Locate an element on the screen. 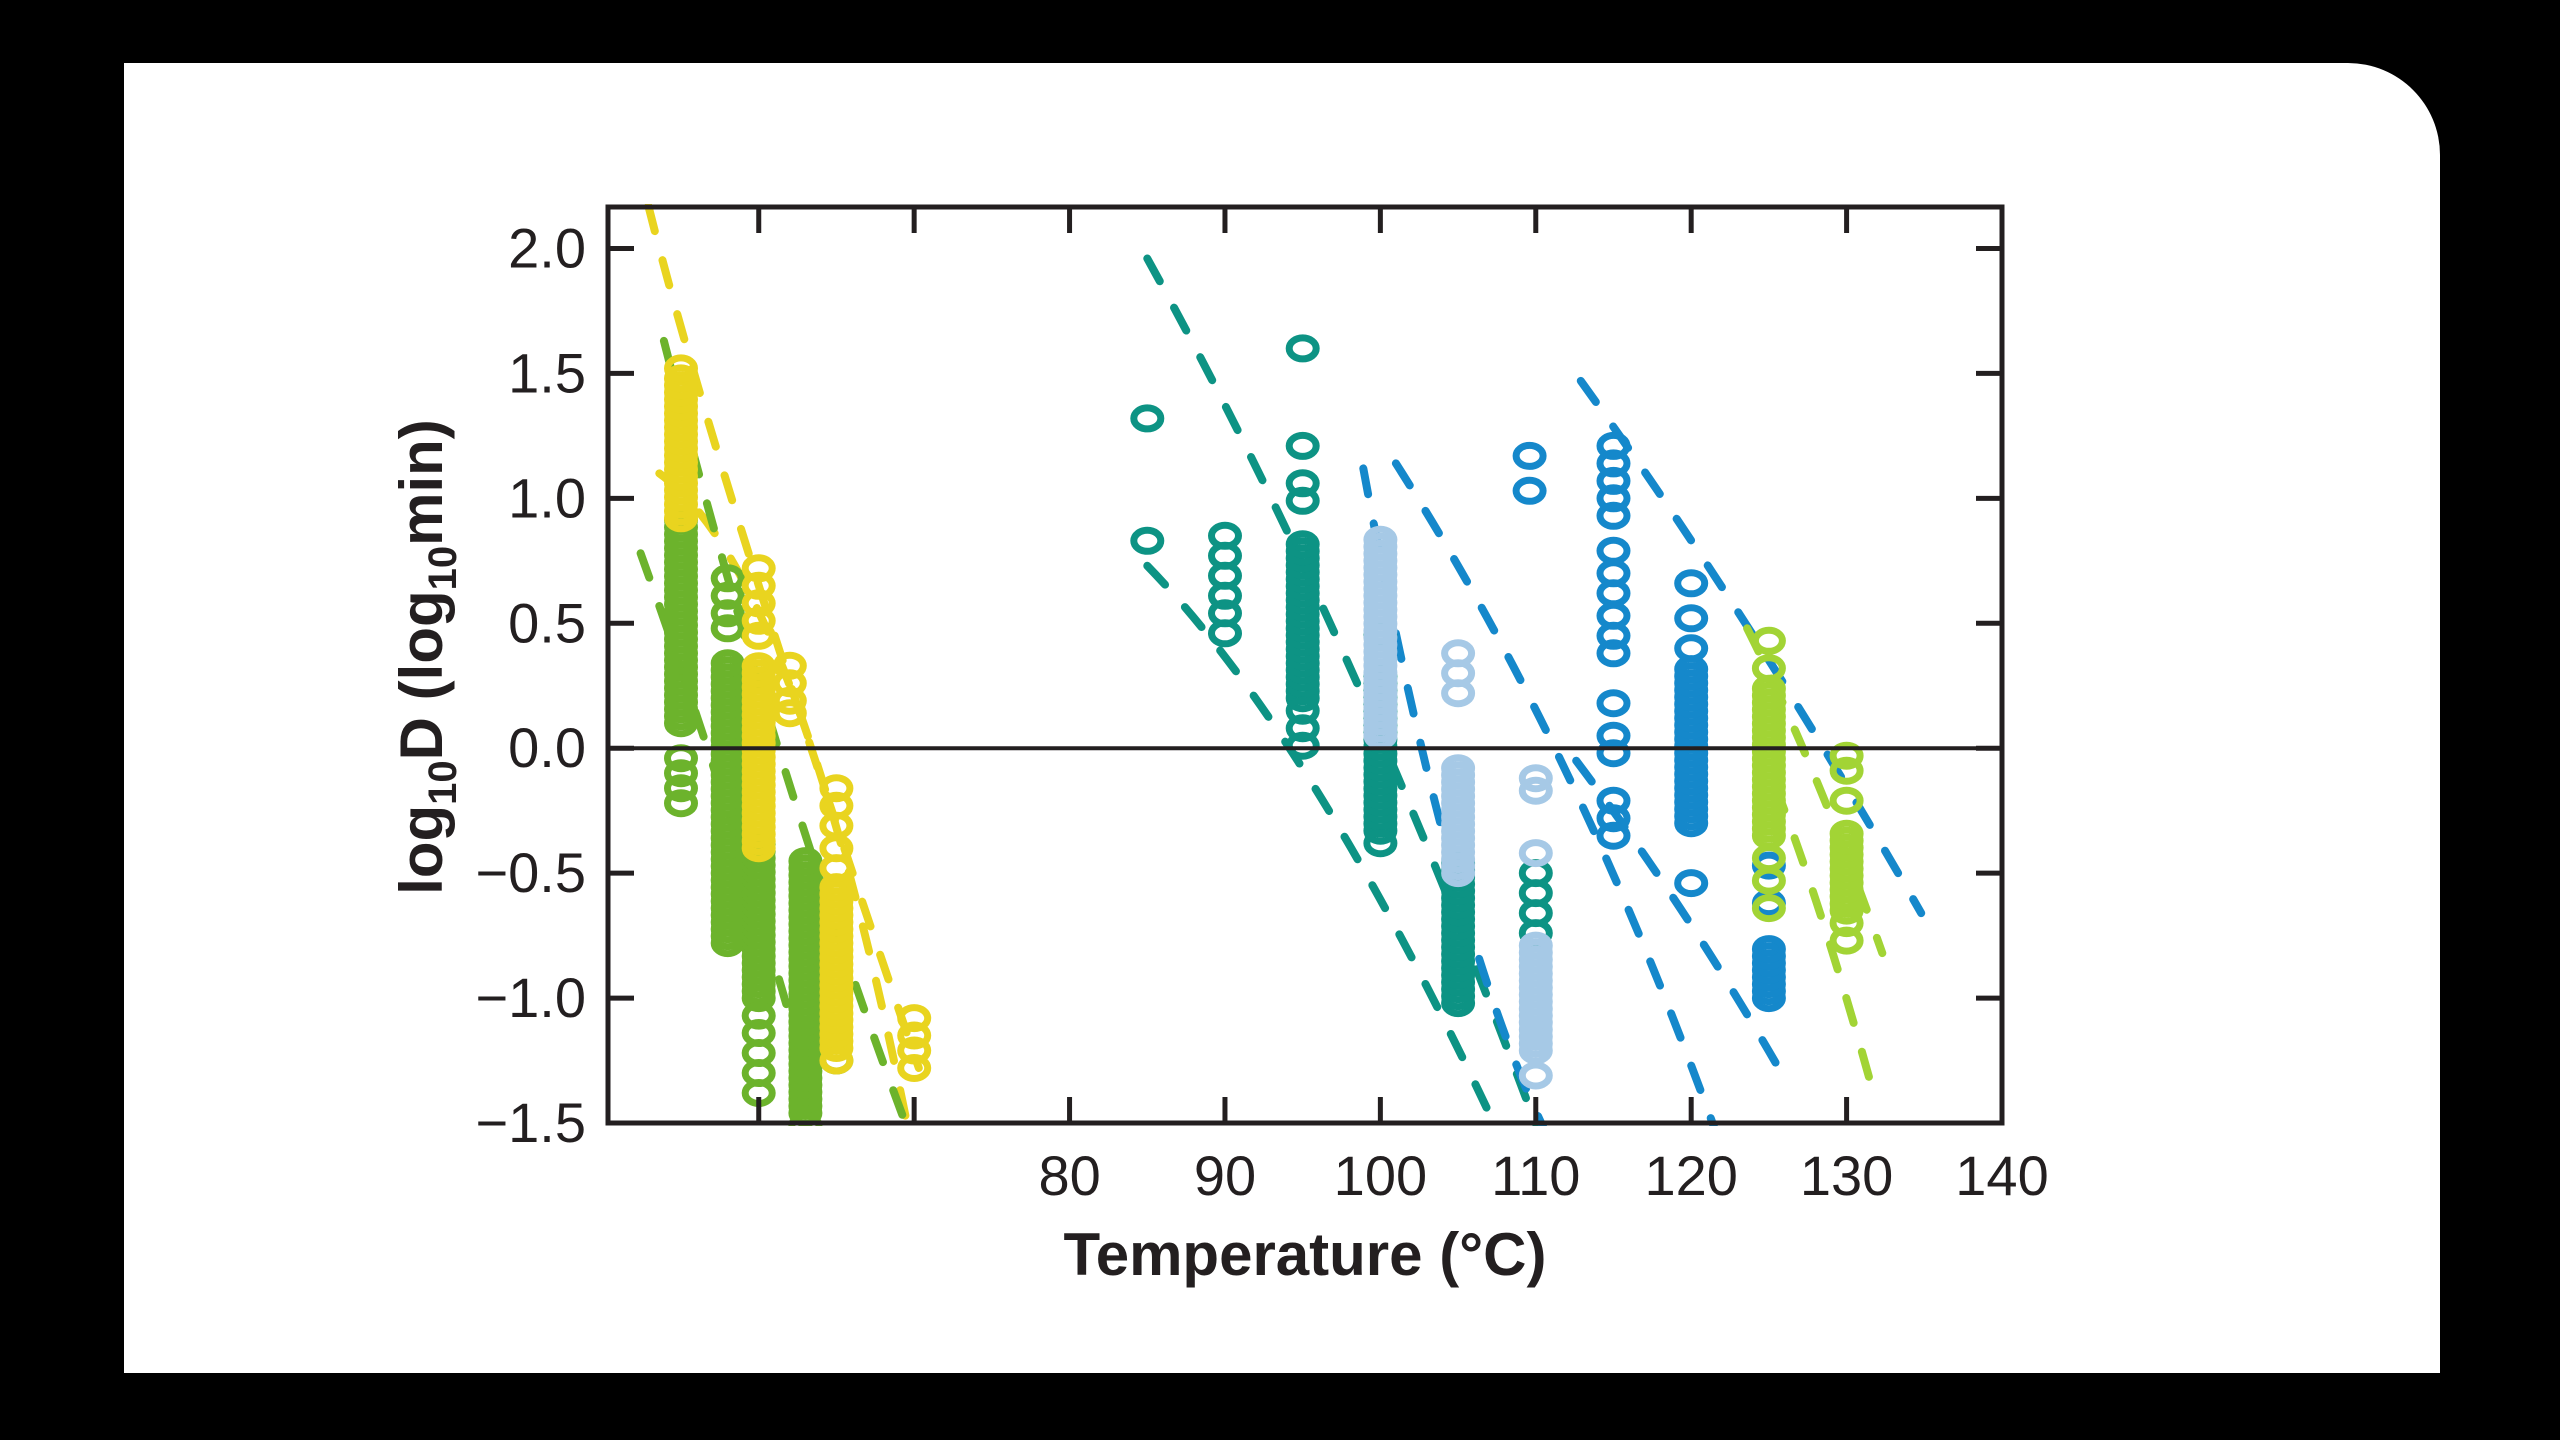 Image resolution: width=2560 pixels, height=1440 pixels. x-tick-label: 110 is located at coordinates (1535, 1175).